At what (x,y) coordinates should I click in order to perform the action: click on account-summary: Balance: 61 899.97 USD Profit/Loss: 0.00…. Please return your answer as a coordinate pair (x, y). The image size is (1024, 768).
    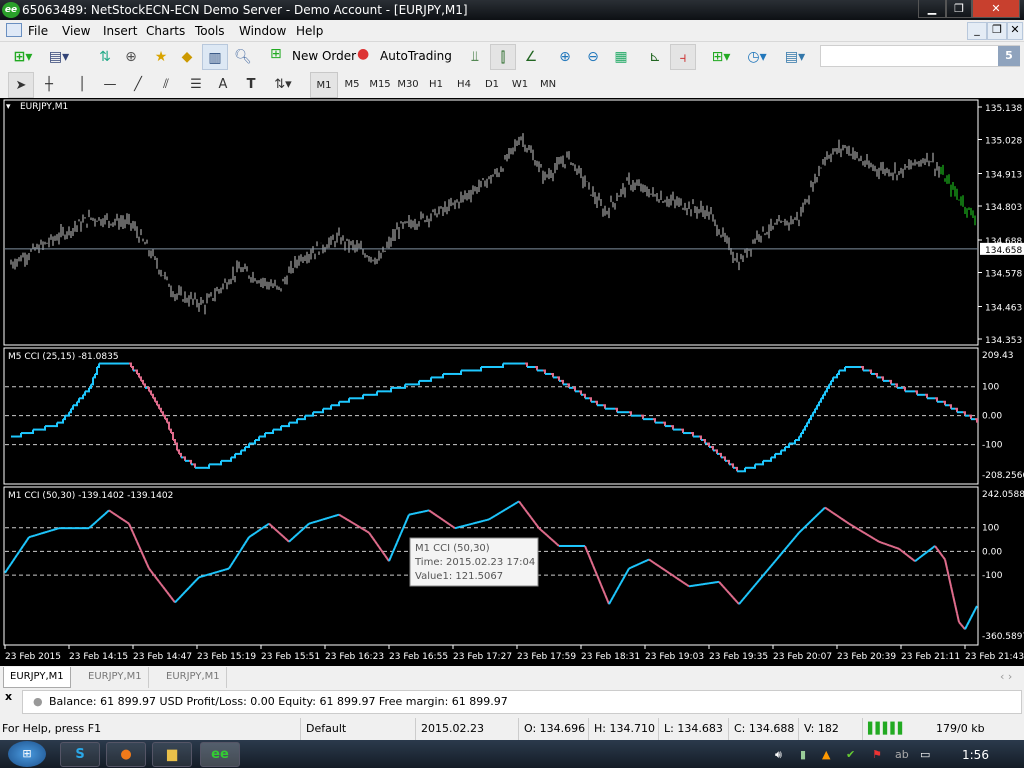
    Looking at the image, I should click on (278, 701).